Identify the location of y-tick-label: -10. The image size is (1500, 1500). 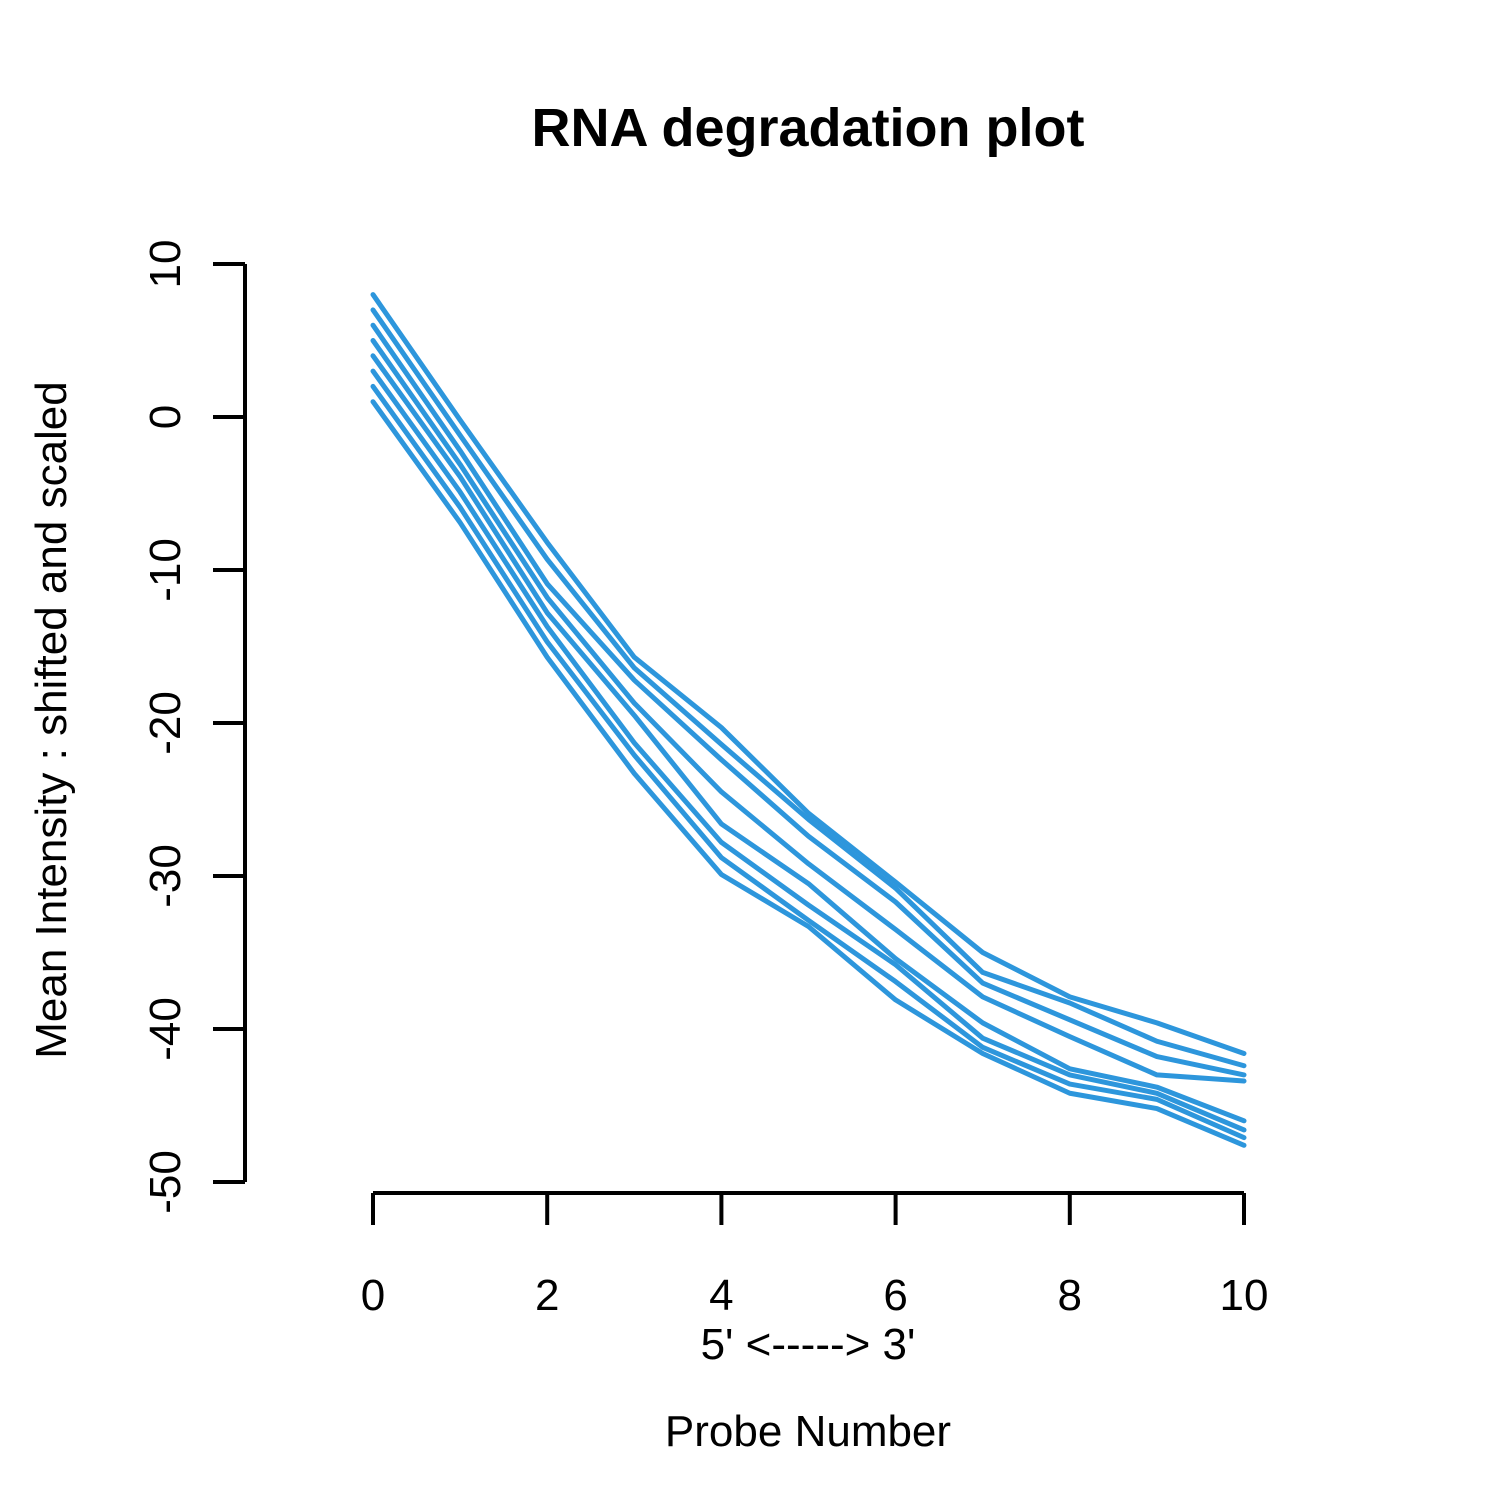
(165, 570).